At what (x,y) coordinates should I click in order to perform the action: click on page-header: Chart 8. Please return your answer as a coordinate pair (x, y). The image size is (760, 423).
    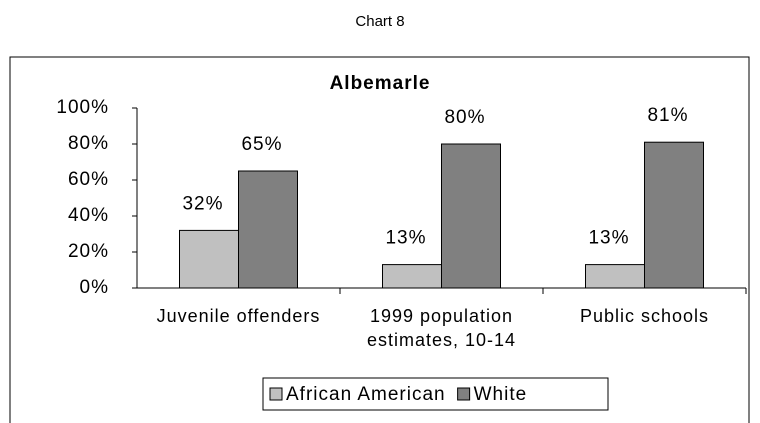
    Looking at the image, I should click on (379, 21).